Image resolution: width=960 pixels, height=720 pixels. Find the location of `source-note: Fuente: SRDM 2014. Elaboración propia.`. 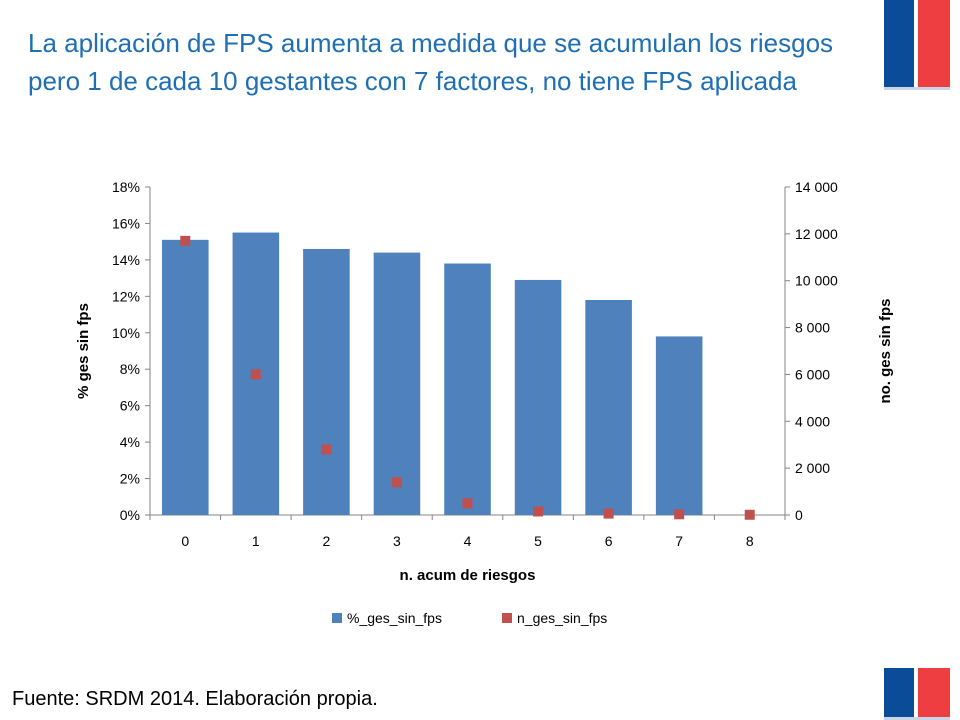

source-note: Fuente: SRDM 2014. Elaboración propia. is located at coordinates (195, 699).